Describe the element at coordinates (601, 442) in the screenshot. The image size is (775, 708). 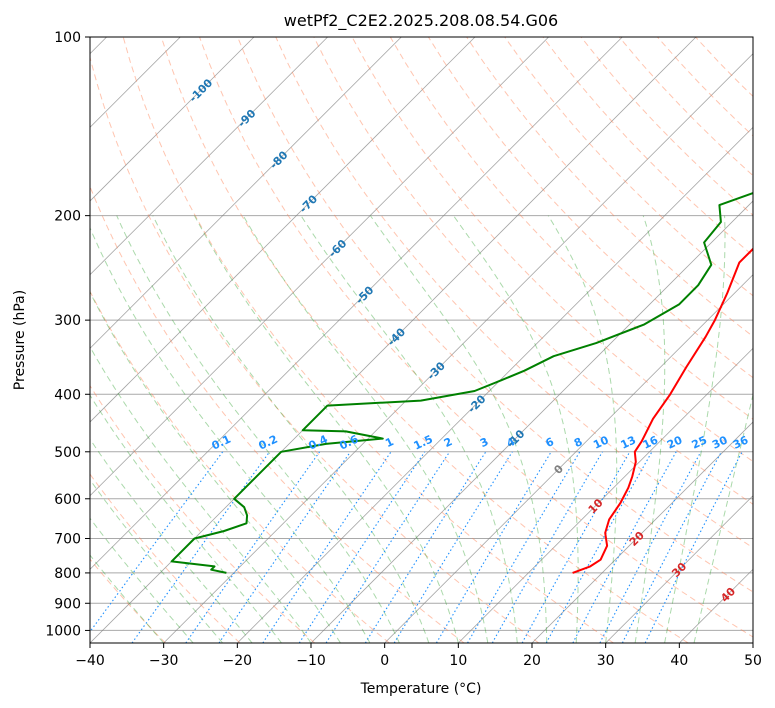
I see `mixing-ratio-label: 10` at that location.